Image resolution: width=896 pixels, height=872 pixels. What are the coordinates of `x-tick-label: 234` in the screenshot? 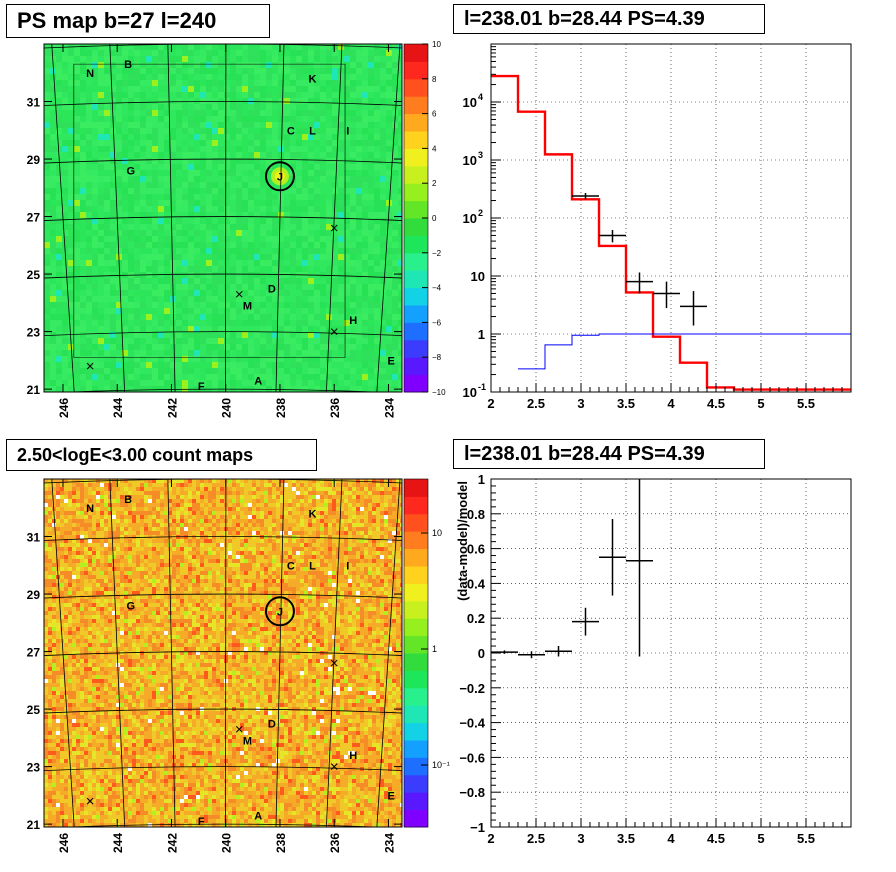 It's located at (389, 408).